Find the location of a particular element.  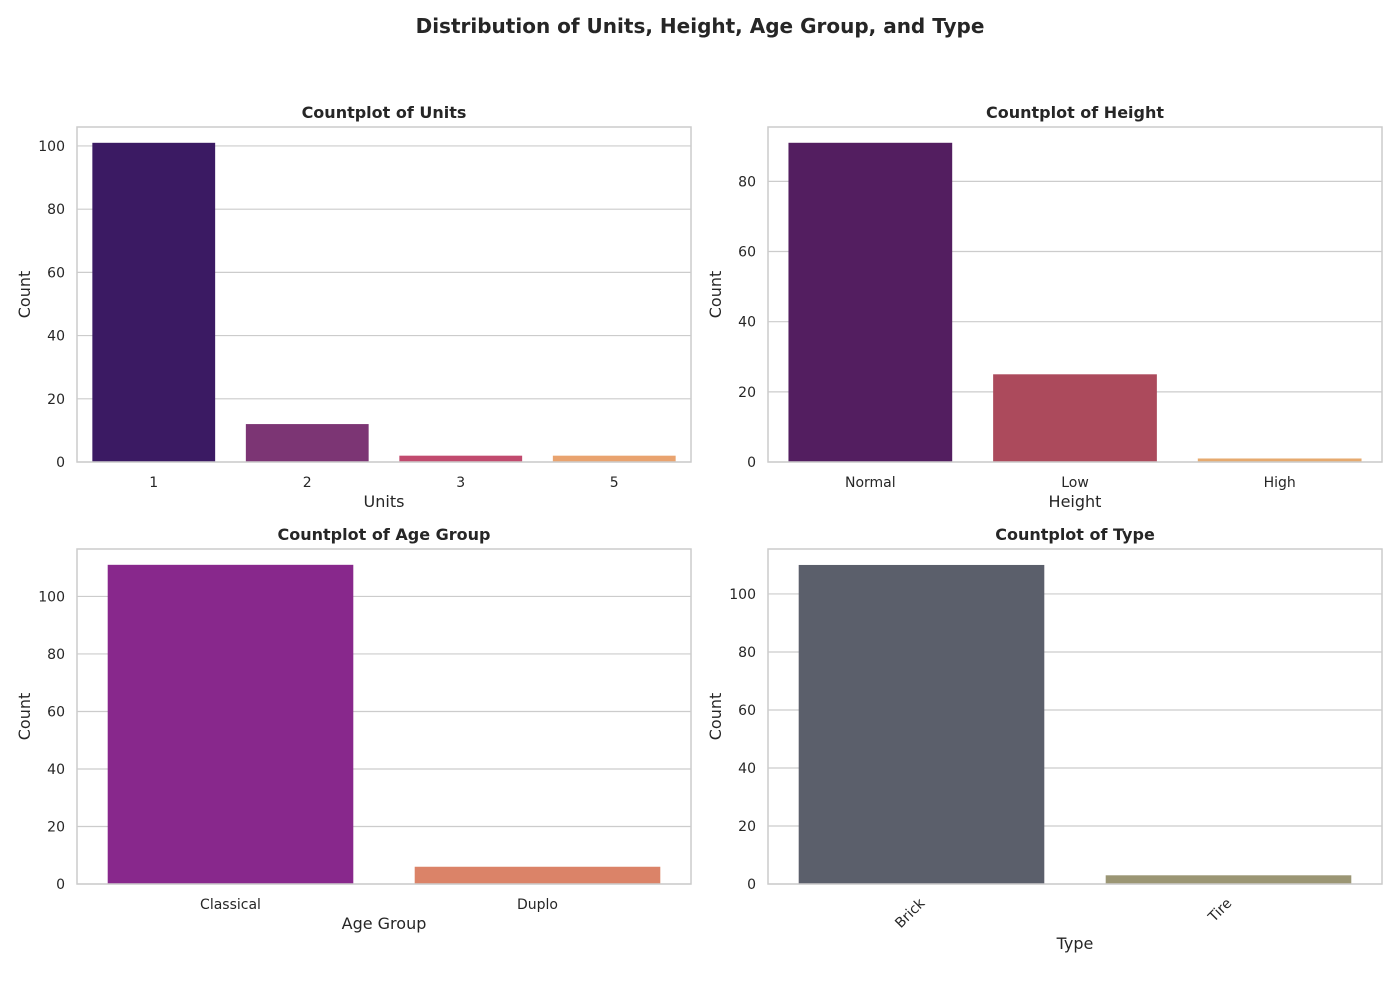

bar-brick is located at coordinates (921, 724).